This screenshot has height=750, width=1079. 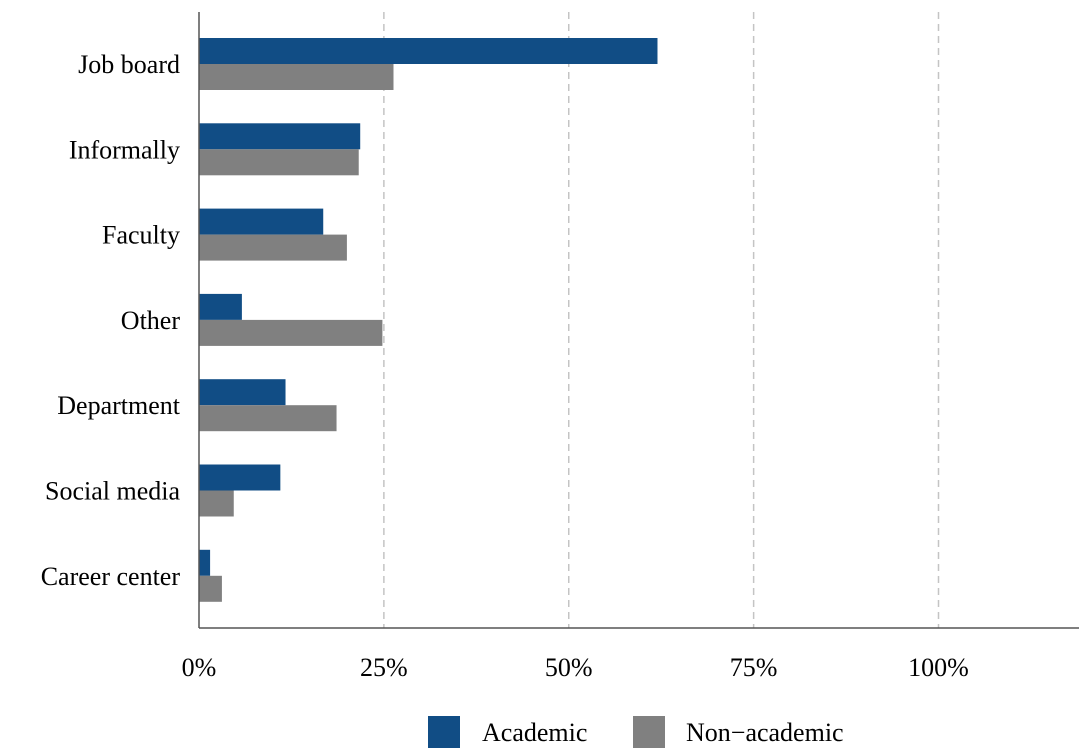 I want to click on bar-faculty-non-academic, so click(x=273, y=247).